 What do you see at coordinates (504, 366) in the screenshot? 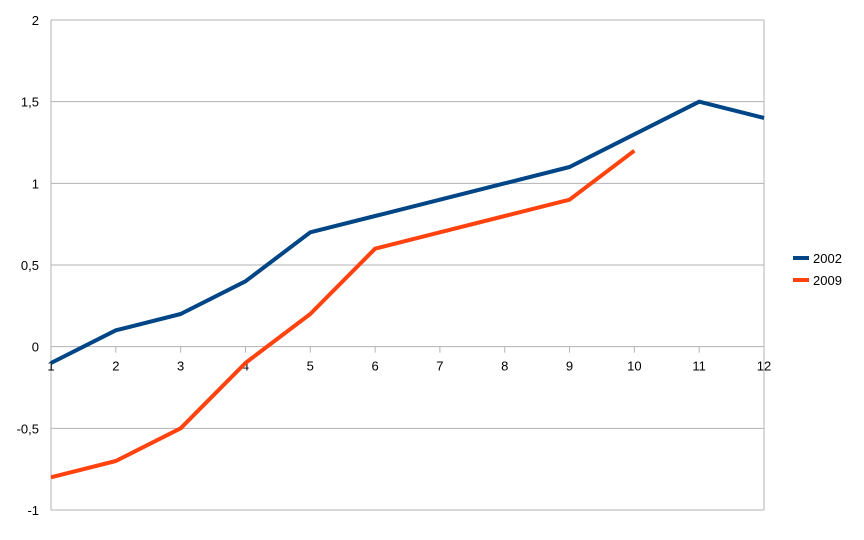
I see `x-tick-label: 8` at bounding box center [504, 366].